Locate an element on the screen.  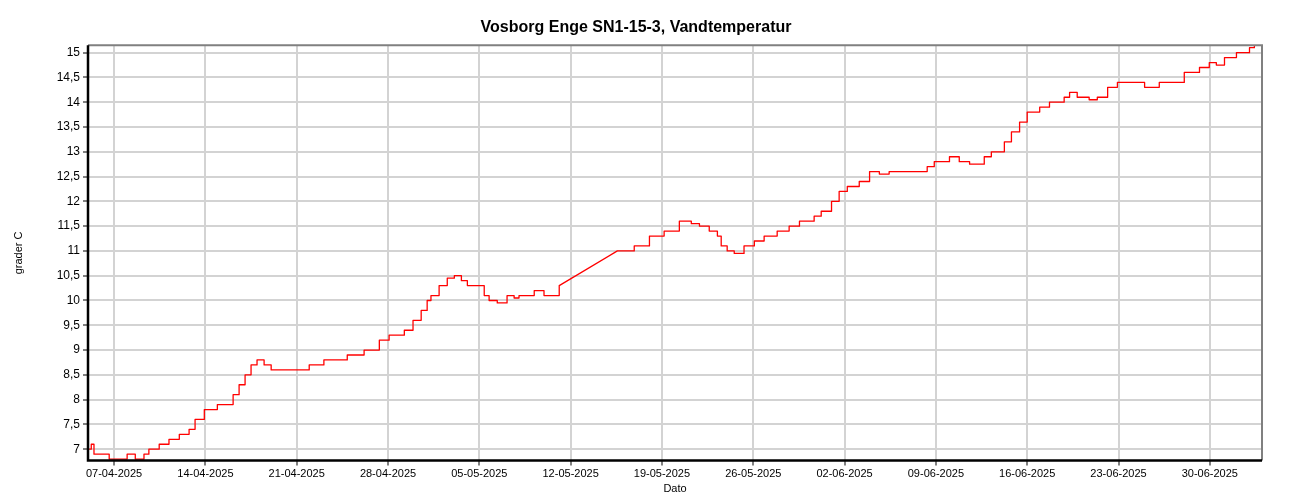
x-tick-label: 07-04-2025 is located at coordinates (114, 473).